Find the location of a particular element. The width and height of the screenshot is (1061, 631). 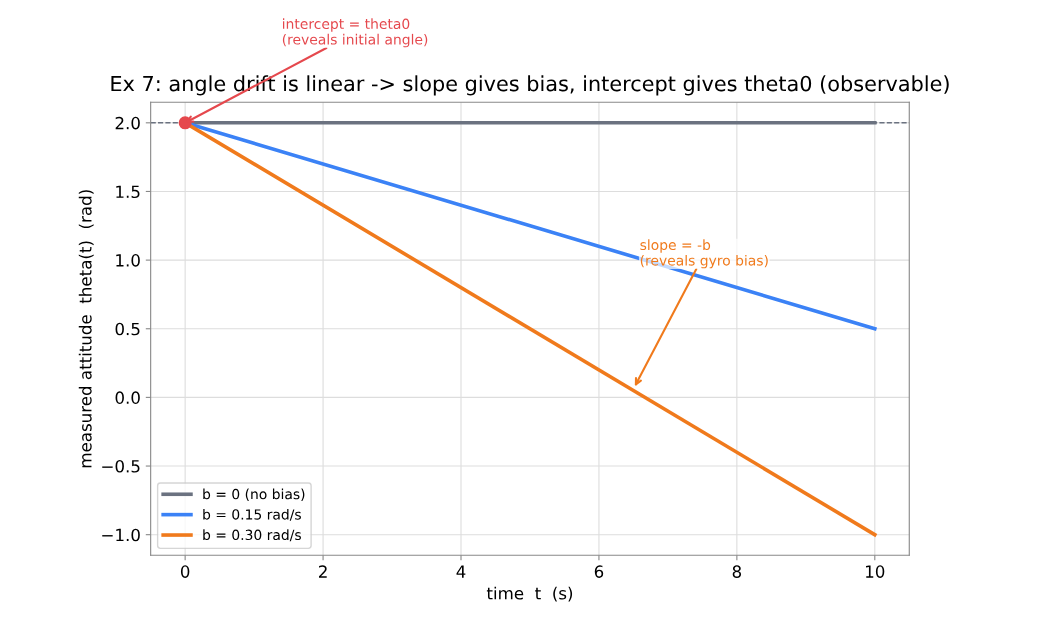

x-axis-title: time t (s) is located at coordinates (529, 594).